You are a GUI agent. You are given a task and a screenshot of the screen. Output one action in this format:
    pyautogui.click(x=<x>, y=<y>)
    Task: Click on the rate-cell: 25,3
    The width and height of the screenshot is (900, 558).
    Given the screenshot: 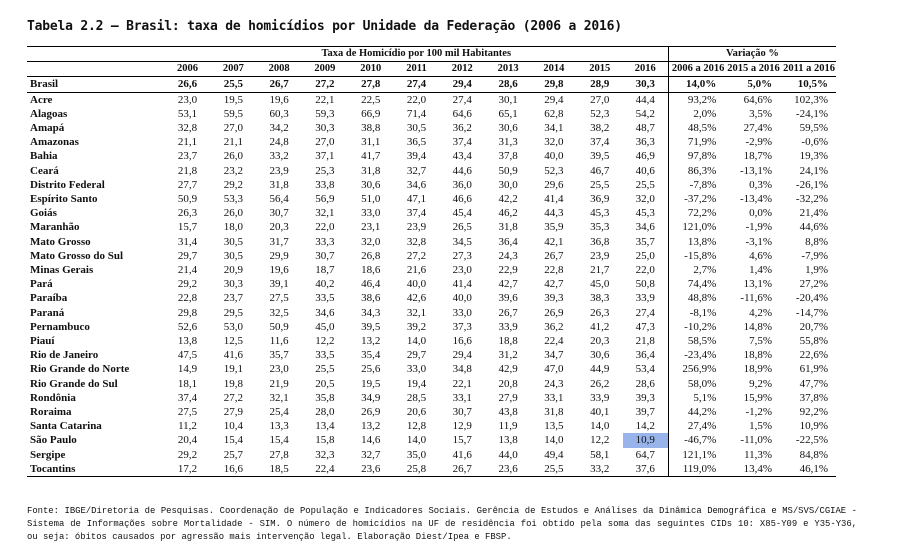 What is the action you would take?
    pyautogui.click(x=325, y=170)
    